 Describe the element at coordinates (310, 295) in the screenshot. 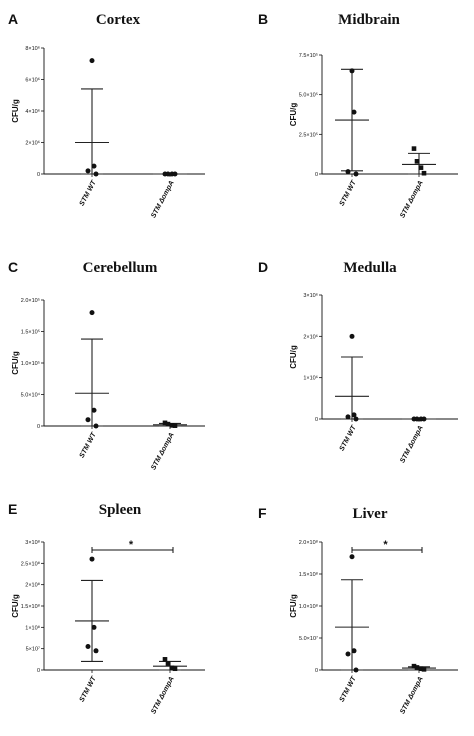

I see `y-tick-label: 3×10⁶` at that location.